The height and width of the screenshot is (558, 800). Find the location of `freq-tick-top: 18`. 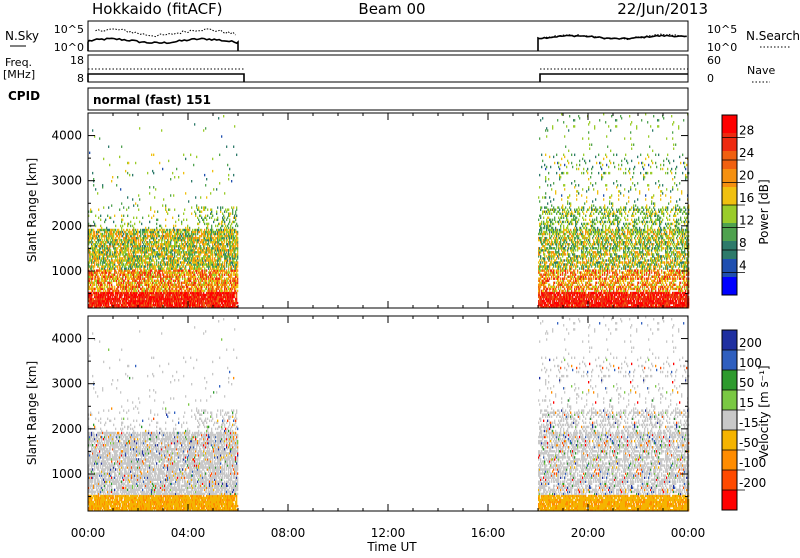

freq-tick-top: 18 is located at coordinates (77, 60).